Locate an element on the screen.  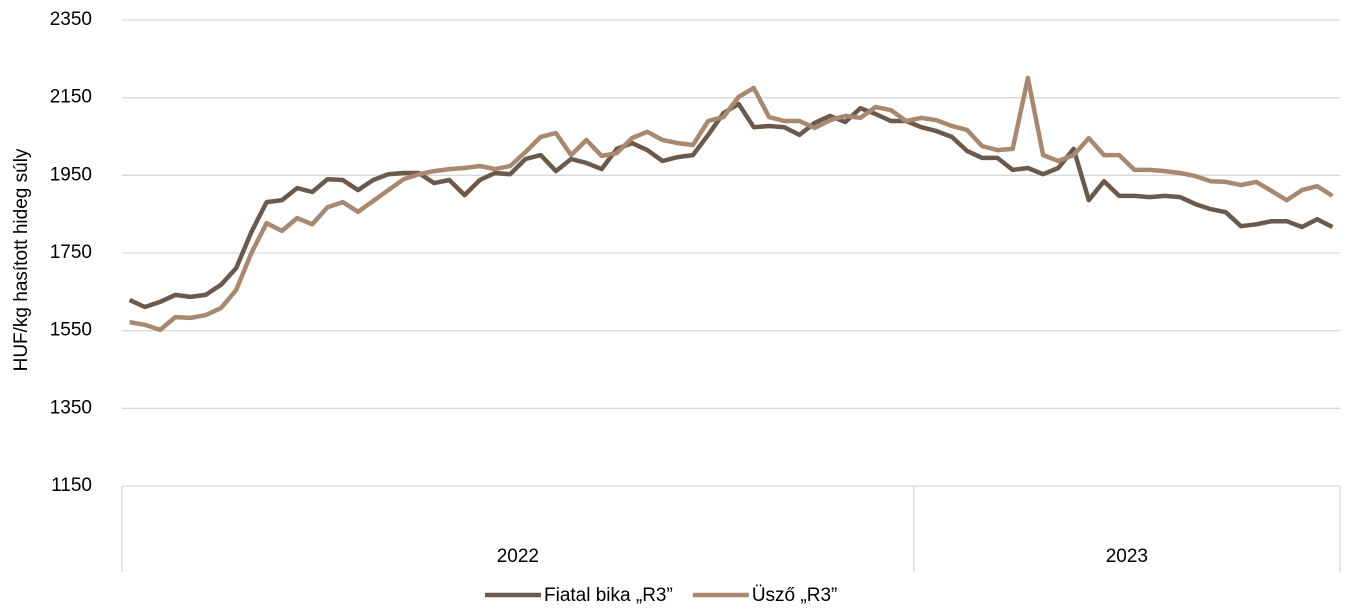
y-tick-label: 2350 is located at coordinates (71, 19).